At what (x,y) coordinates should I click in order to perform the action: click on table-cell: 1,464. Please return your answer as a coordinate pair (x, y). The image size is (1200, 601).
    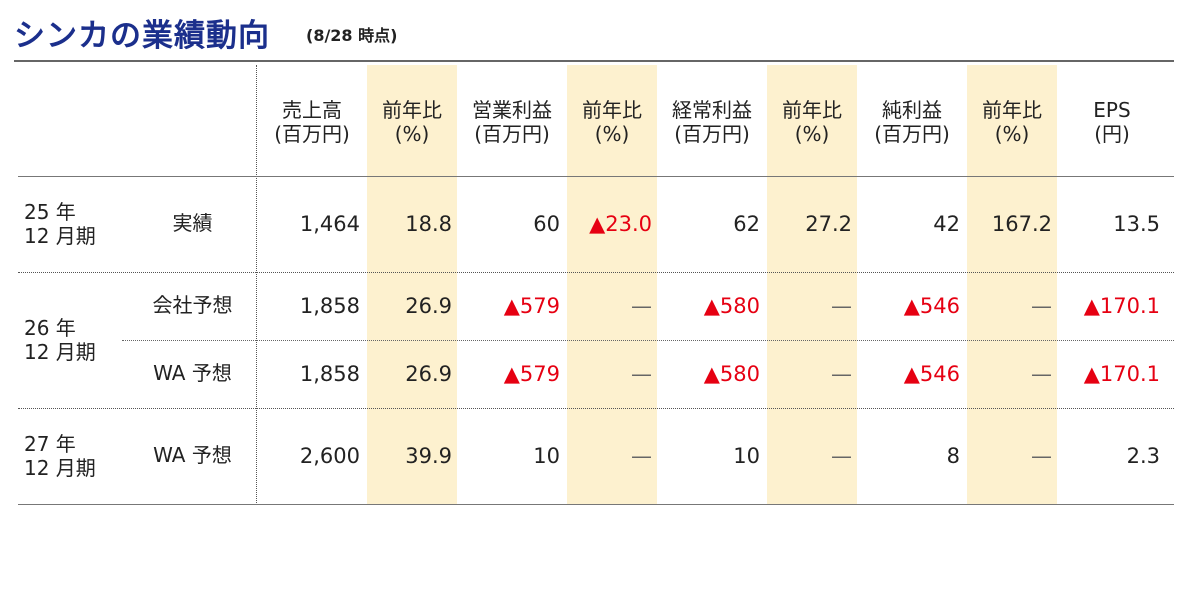
    Looking at the image, I should click on (329, 224).